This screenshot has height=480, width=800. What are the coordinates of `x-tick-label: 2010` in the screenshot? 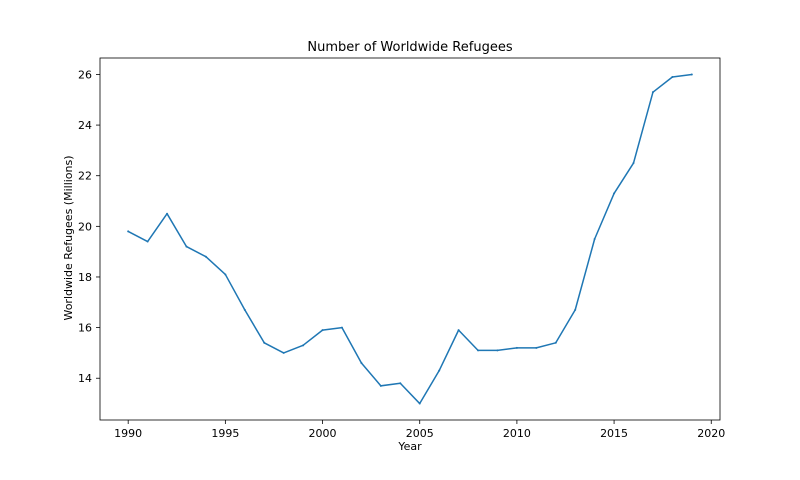 It's located at (517, 433).